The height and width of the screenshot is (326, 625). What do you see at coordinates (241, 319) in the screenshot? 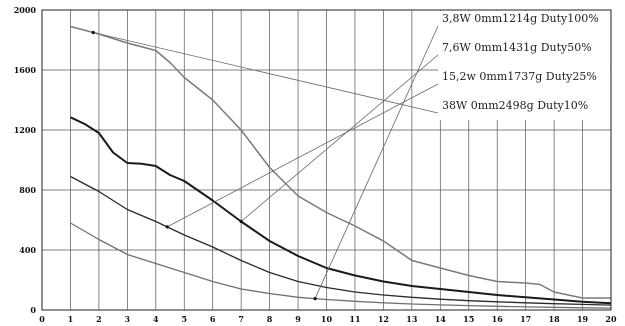
I see `x-tick-label-7: 7` at bounding box center [241, 319].